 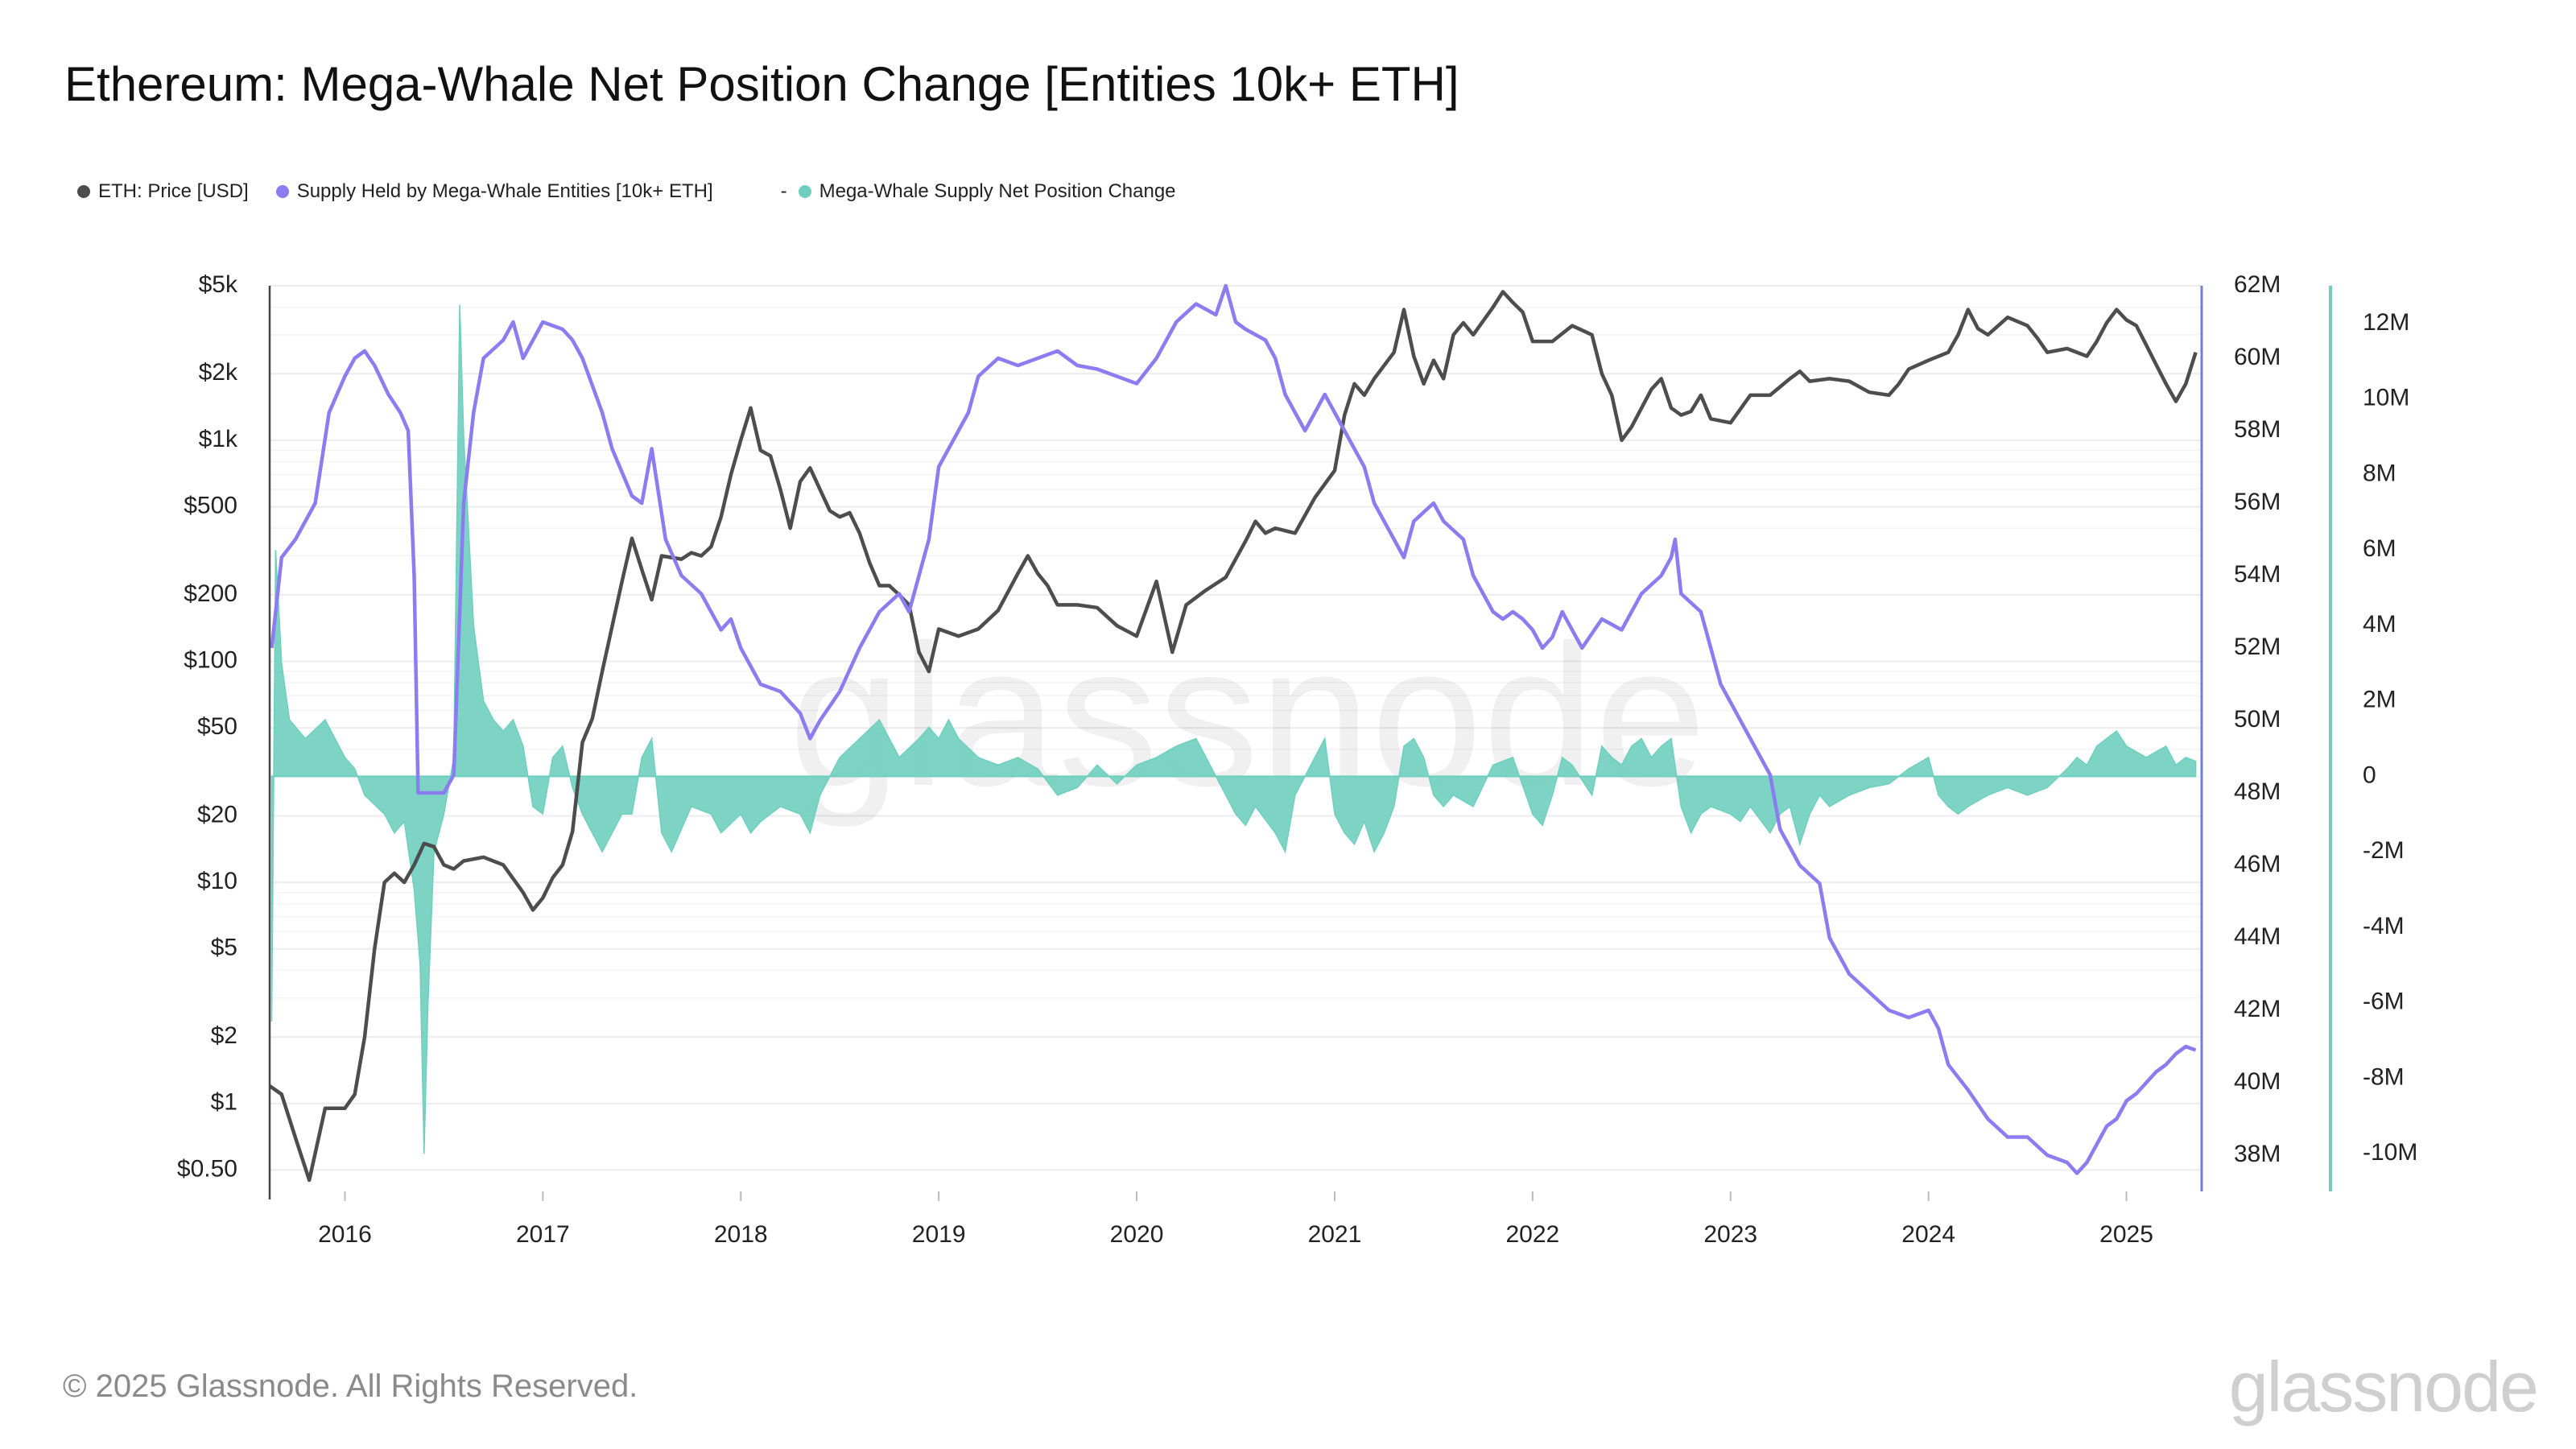 What do you see at coordinates (218, 284) in the screenshot?
I see `price-tick-label: $5k` at bounding box center [218, 284].